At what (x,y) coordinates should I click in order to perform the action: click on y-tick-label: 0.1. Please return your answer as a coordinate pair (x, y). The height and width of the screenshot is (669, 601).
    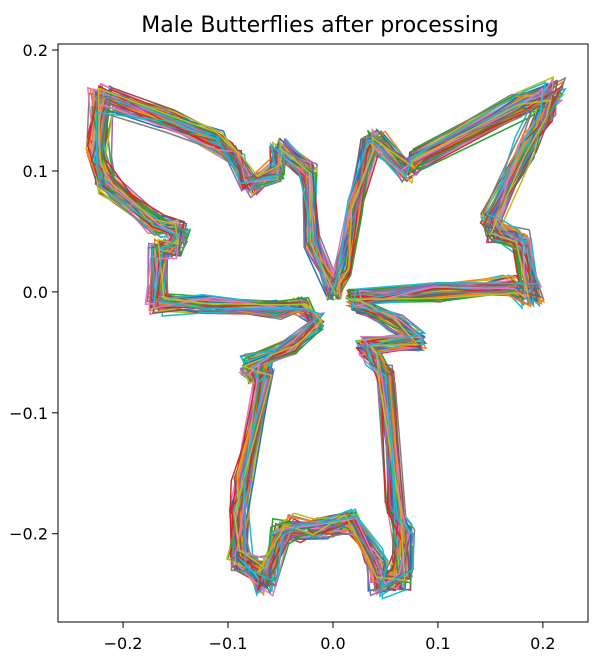
    Looking at the image, I should click on (35, 171).